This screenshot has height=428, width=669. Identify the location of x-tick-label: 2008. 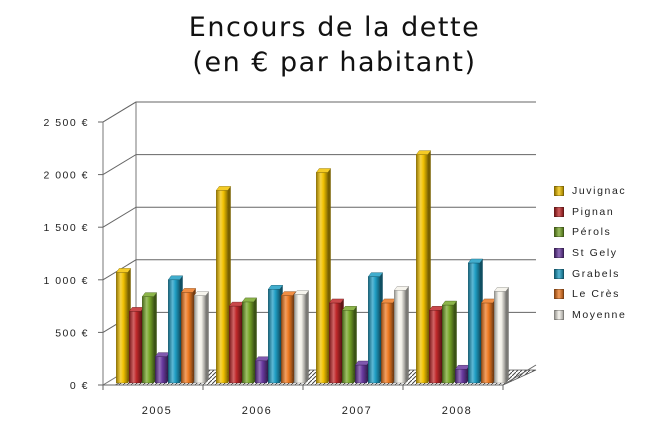
(457, 411).